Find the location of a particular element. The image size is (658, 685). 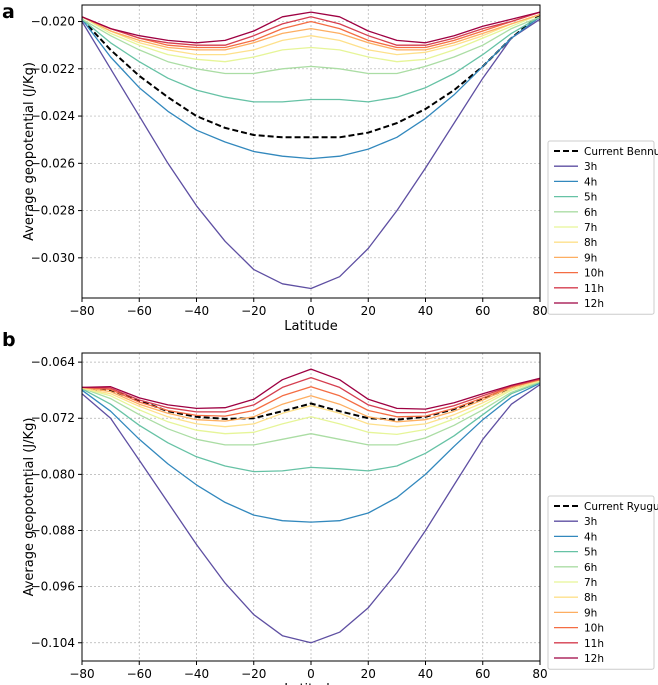

y-tick-label: −0.024 is located at coordinates (53, 116).